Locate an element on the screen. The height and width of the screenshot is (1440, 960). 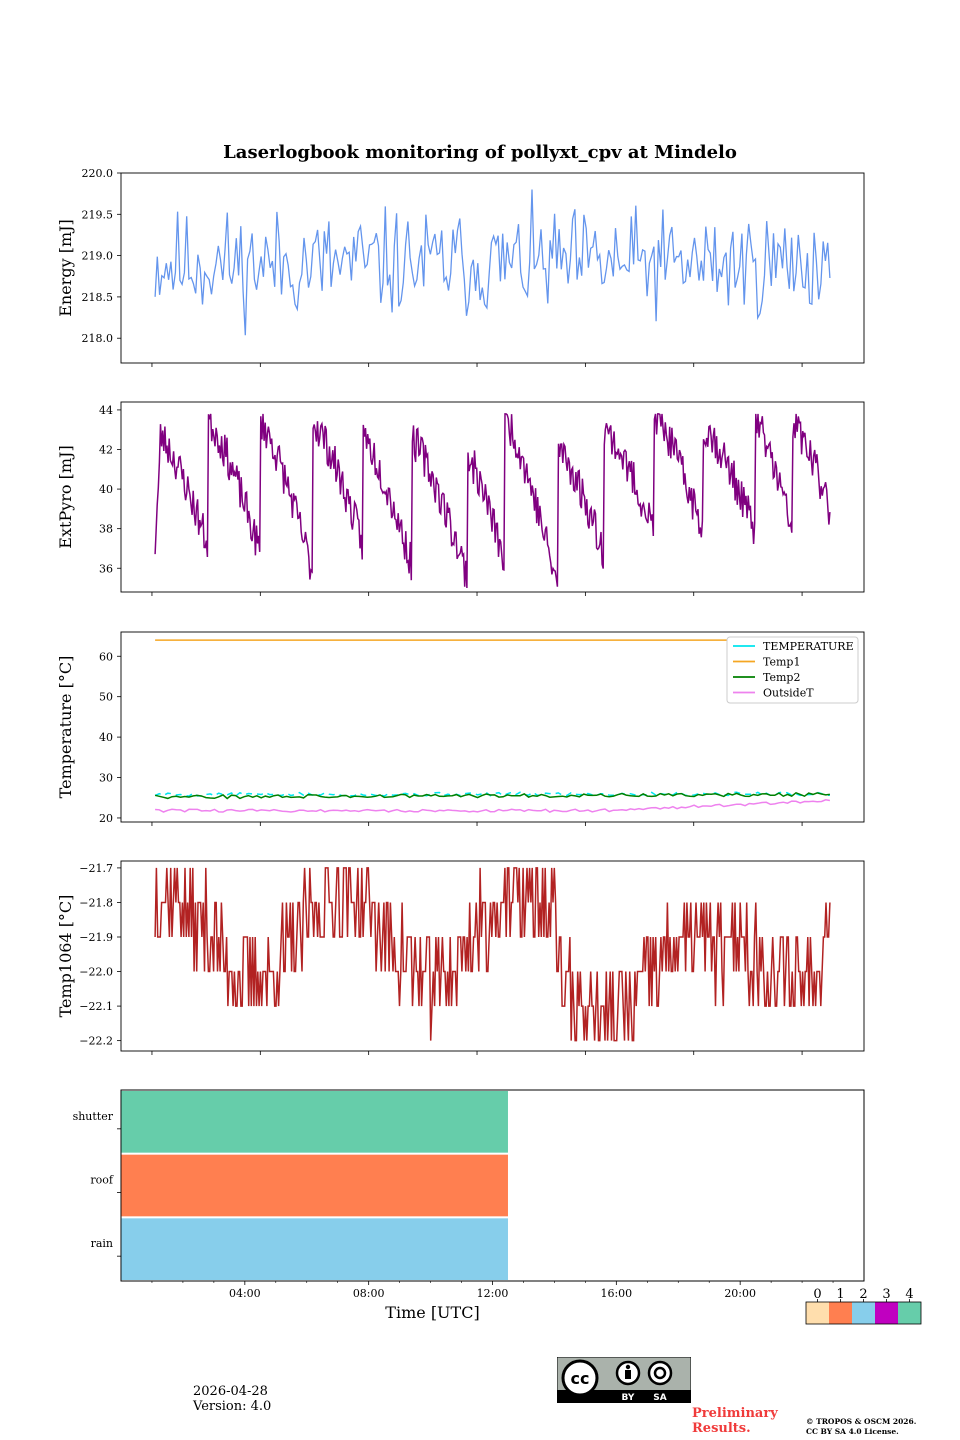
y-axis-label: Energy [mJ] is located at coordinates (65, 268).